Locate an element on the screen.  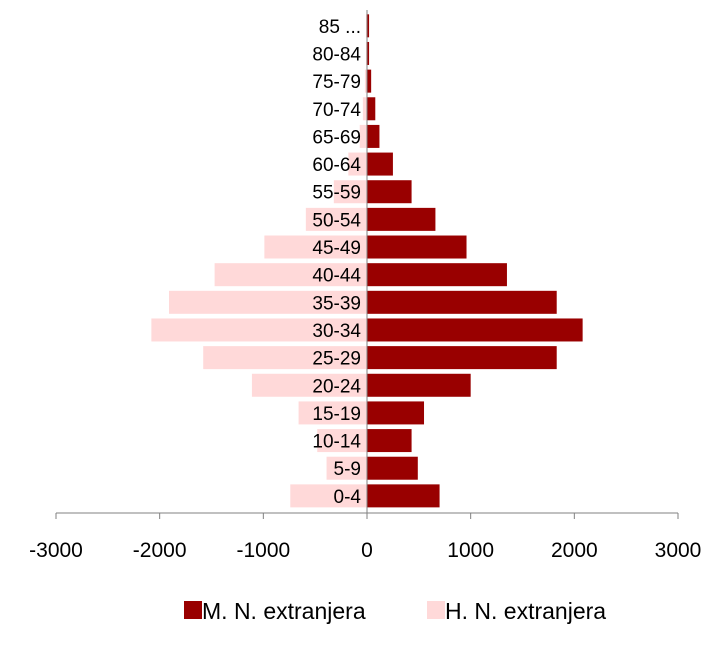
category-label: 60-64 is located at coordinates (336, 165).